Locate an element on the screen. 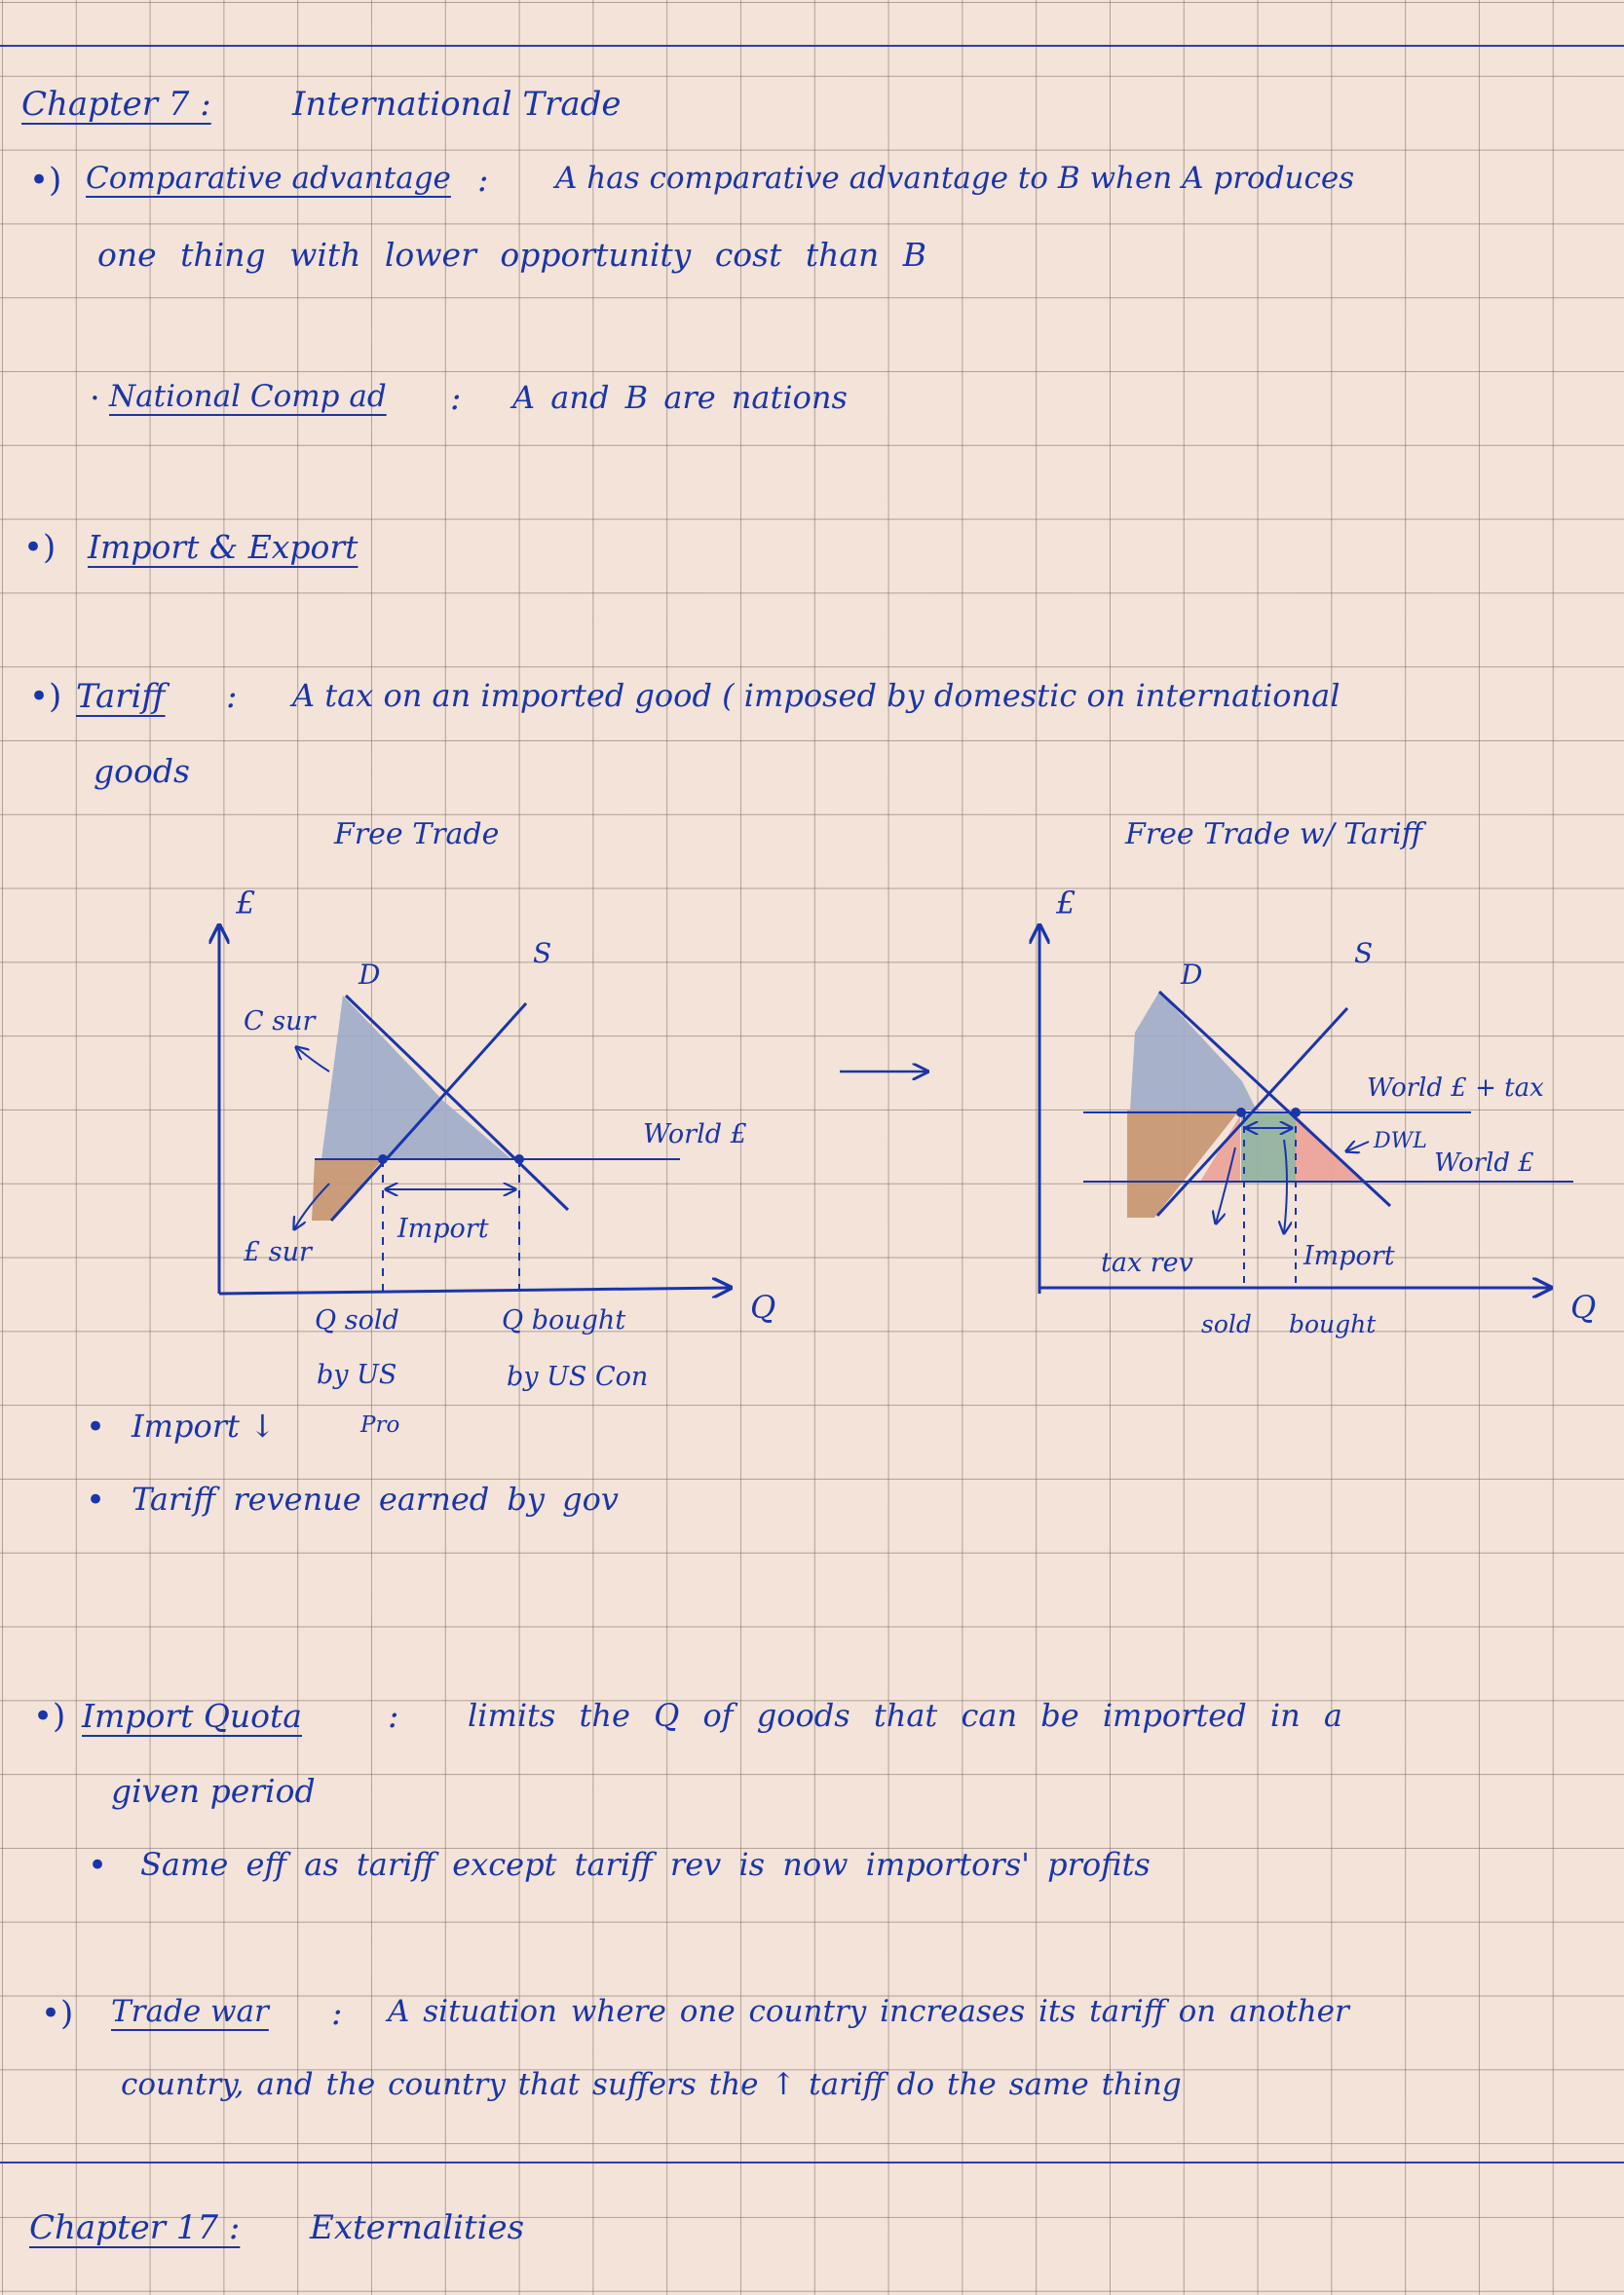 This screenshot has width=1624, height=2295. term-comparative-advantage: Comparative advantage is located at coordinates (268, 178).